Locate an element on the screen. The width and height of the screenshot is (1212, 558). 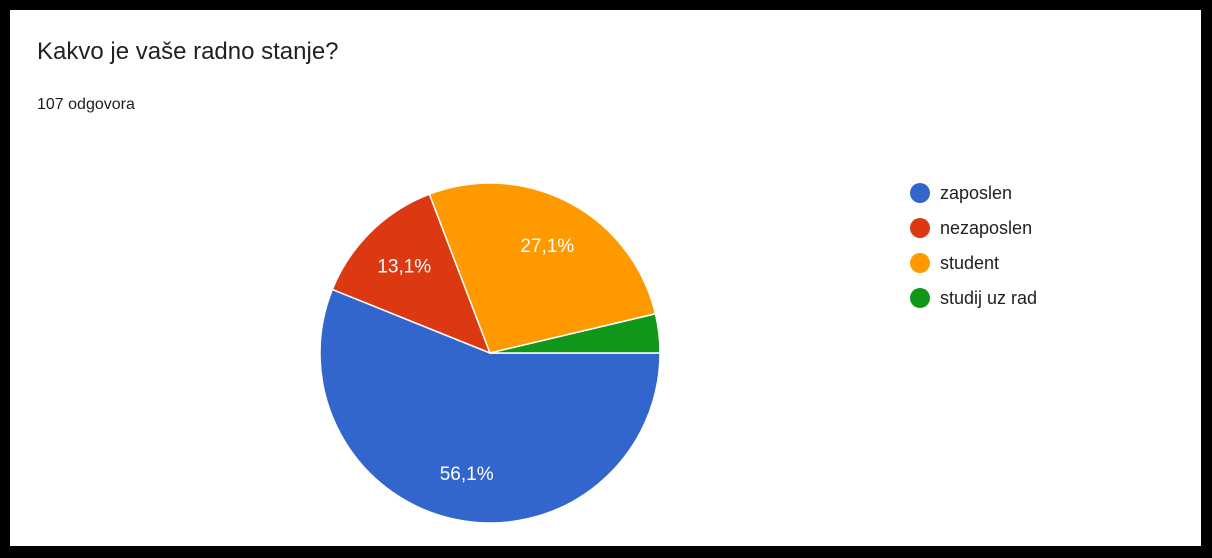
legend-swatch-studij-uz-rad is located at coordinates (920, 298).